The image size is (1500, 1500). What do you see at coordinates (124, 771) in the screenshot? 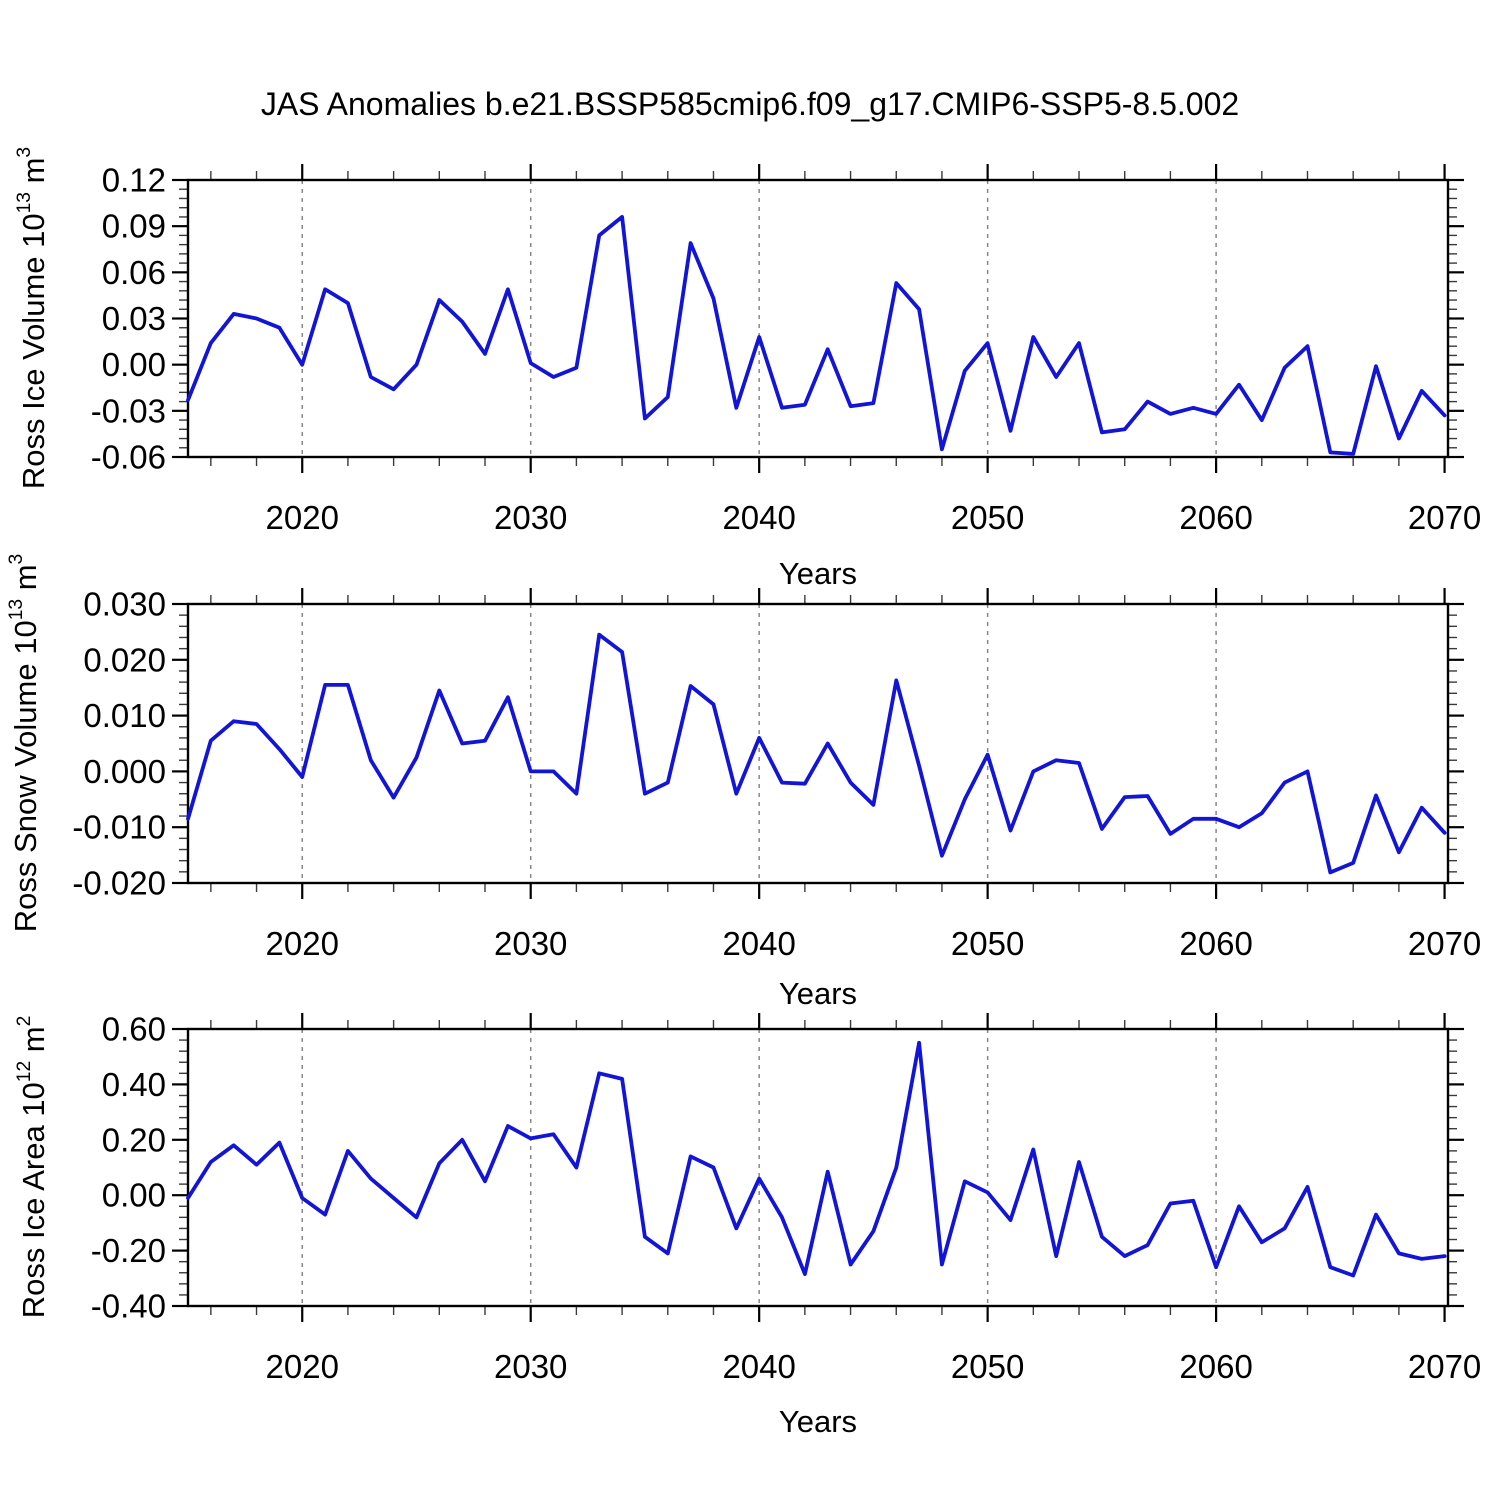
I see `y-tick-label: 0.000` at bounding box center [124, 771].